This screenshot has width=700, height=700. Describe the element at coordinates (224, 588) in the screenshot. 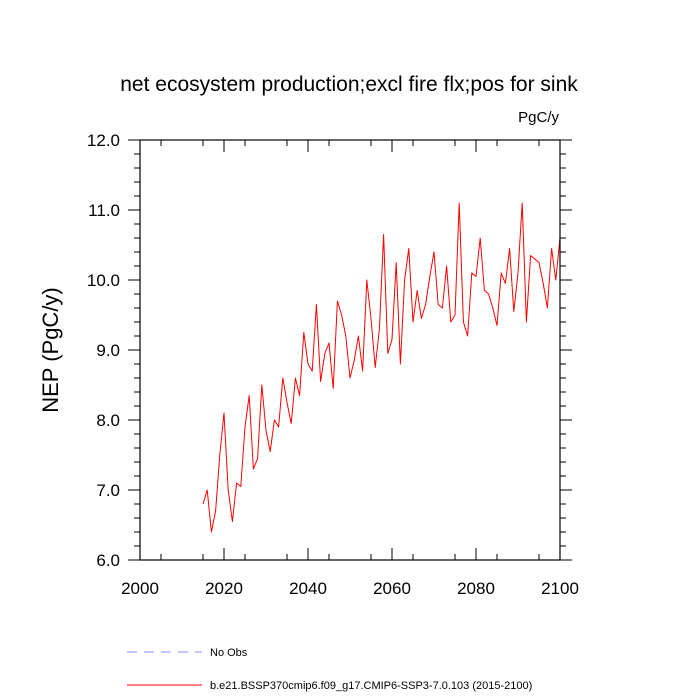

I see `x-tick-label: 2020` at that location.